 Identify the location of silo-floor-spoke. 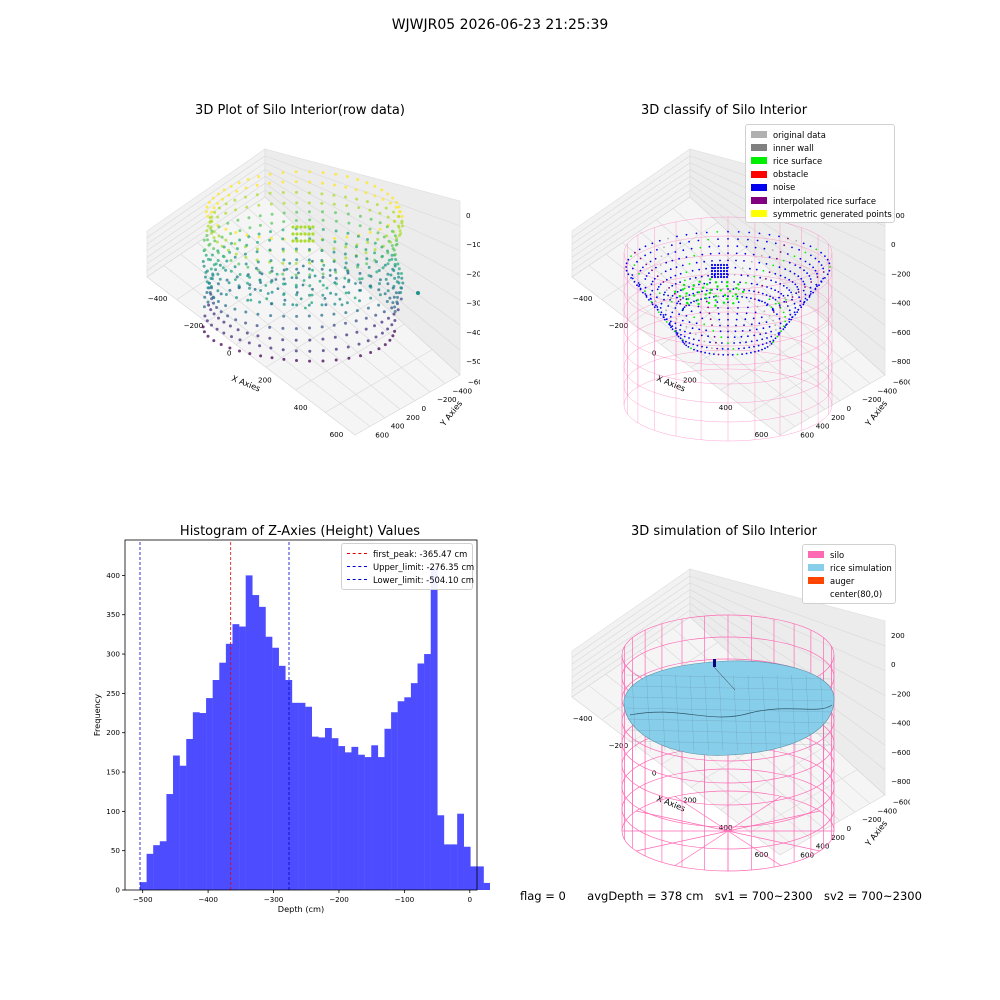
(682, 841).